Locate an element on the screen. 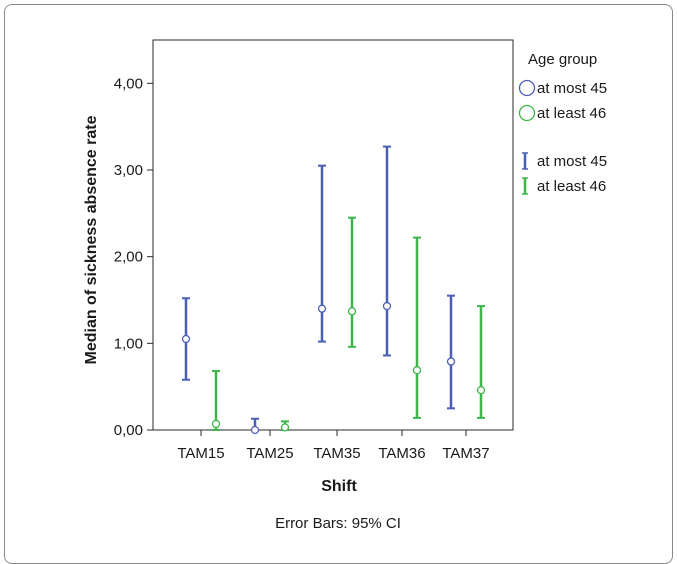 The height and width of the screenshot is (564, 677). y-tick-label: 1,00 is located at coordinates (128, 343).